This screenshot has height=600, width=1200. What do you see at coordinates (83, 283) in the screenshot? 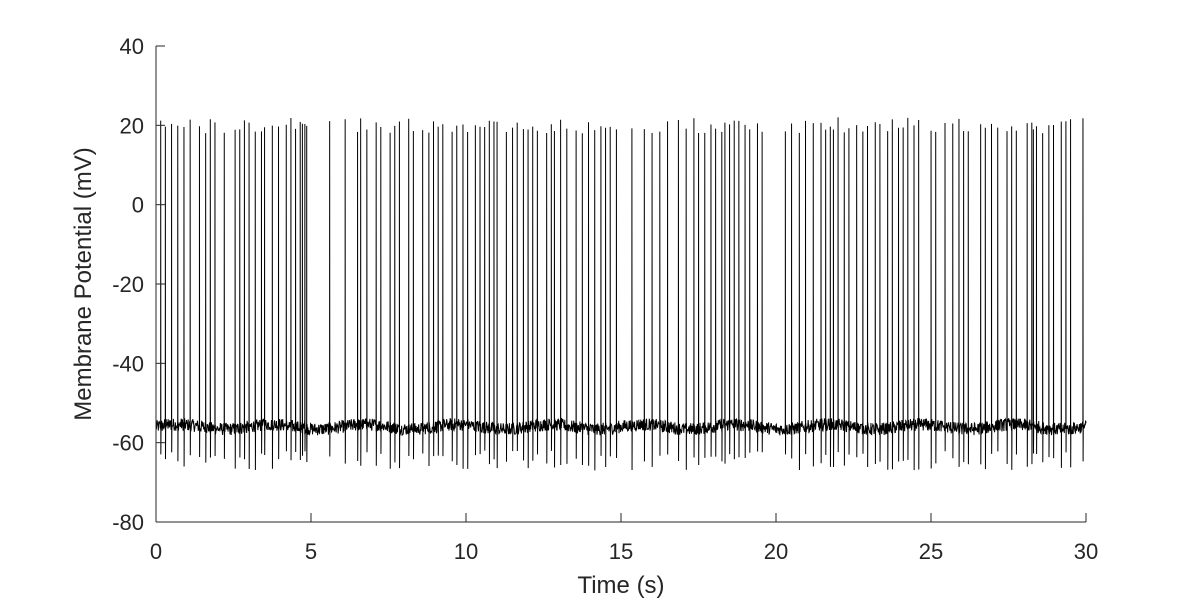
I see `y-axis-label: Membrane Potential (mV)` at bounding box center [83, 283].